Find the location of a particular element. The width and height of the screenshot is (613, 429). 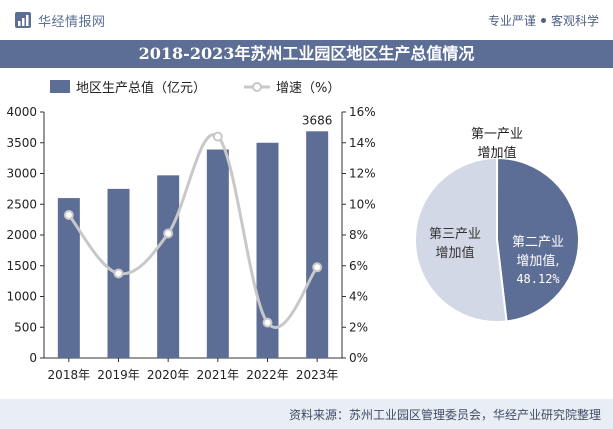

title-bar is located at coordinates (306, 54).